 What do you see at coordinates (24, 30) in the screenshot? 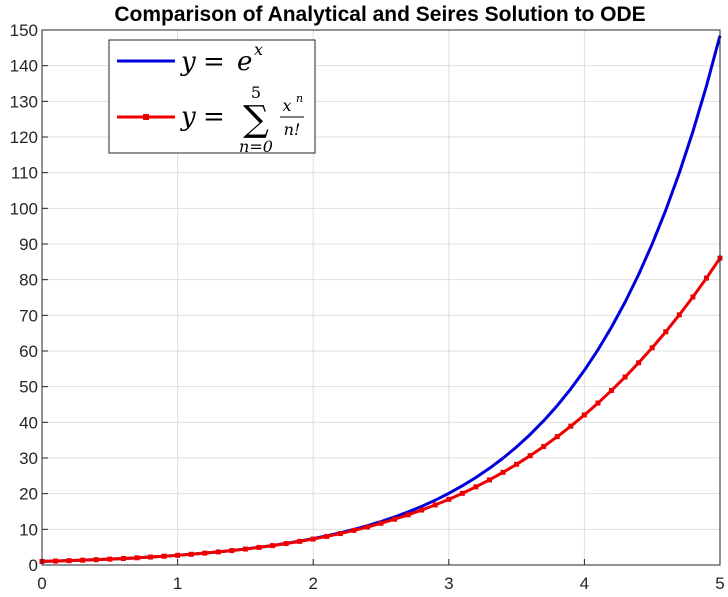
I see `y-tick-label: 150` at bounding box center [24, 30].